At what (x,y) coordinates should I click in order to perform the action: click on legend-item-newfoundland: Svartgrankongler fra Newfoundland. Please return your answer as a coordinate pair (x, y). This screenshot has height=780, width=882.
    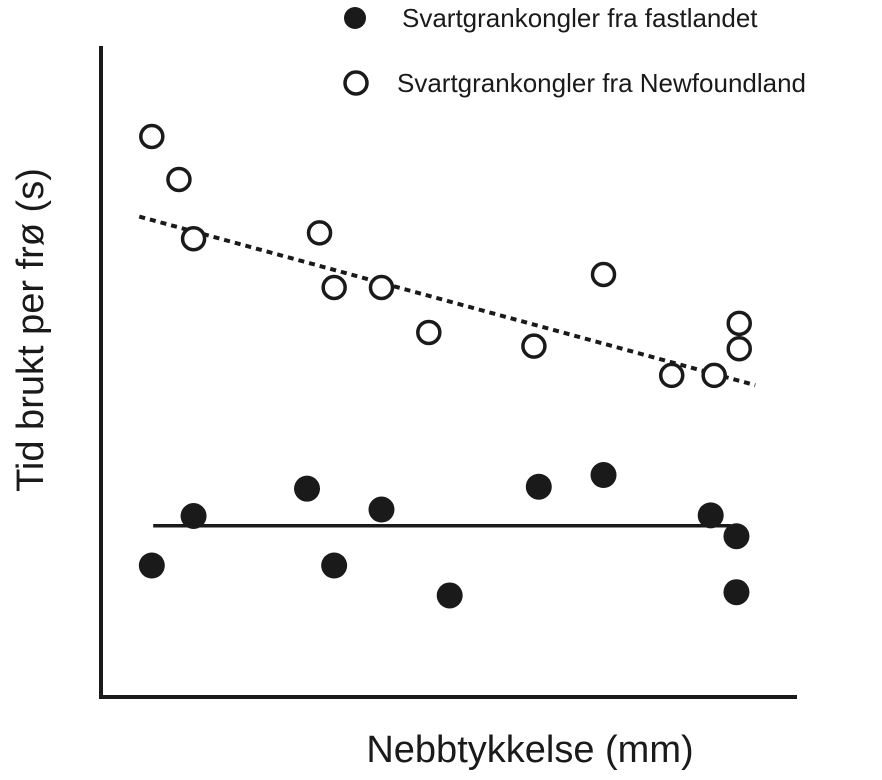
    Looking at the image, I should click on (574, 83).